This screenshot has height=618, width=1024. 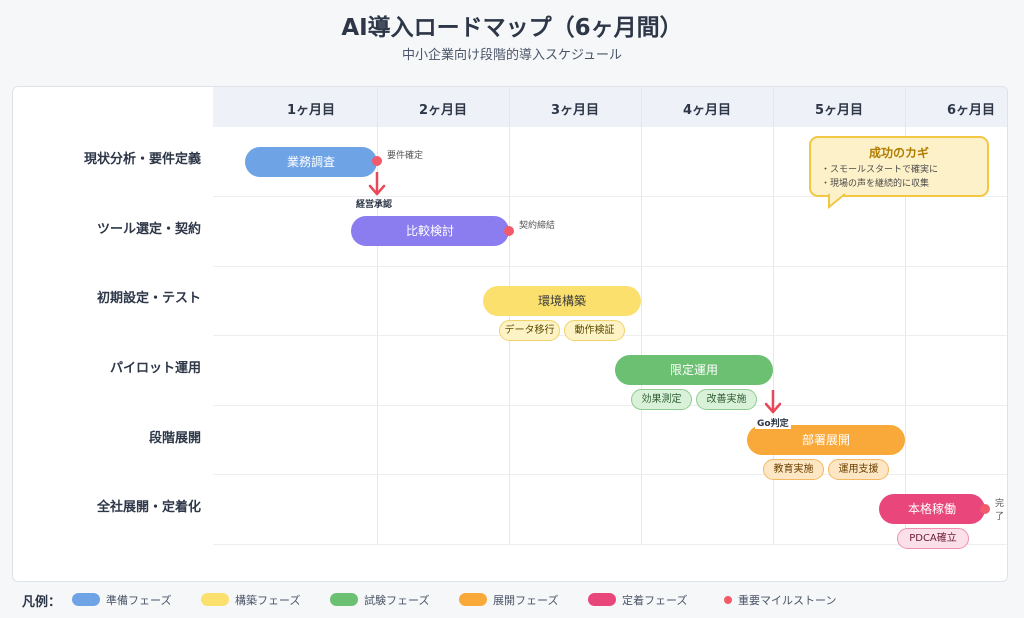 I want to click on subtask-chip: 効果測定, so click(x=661, y=399).